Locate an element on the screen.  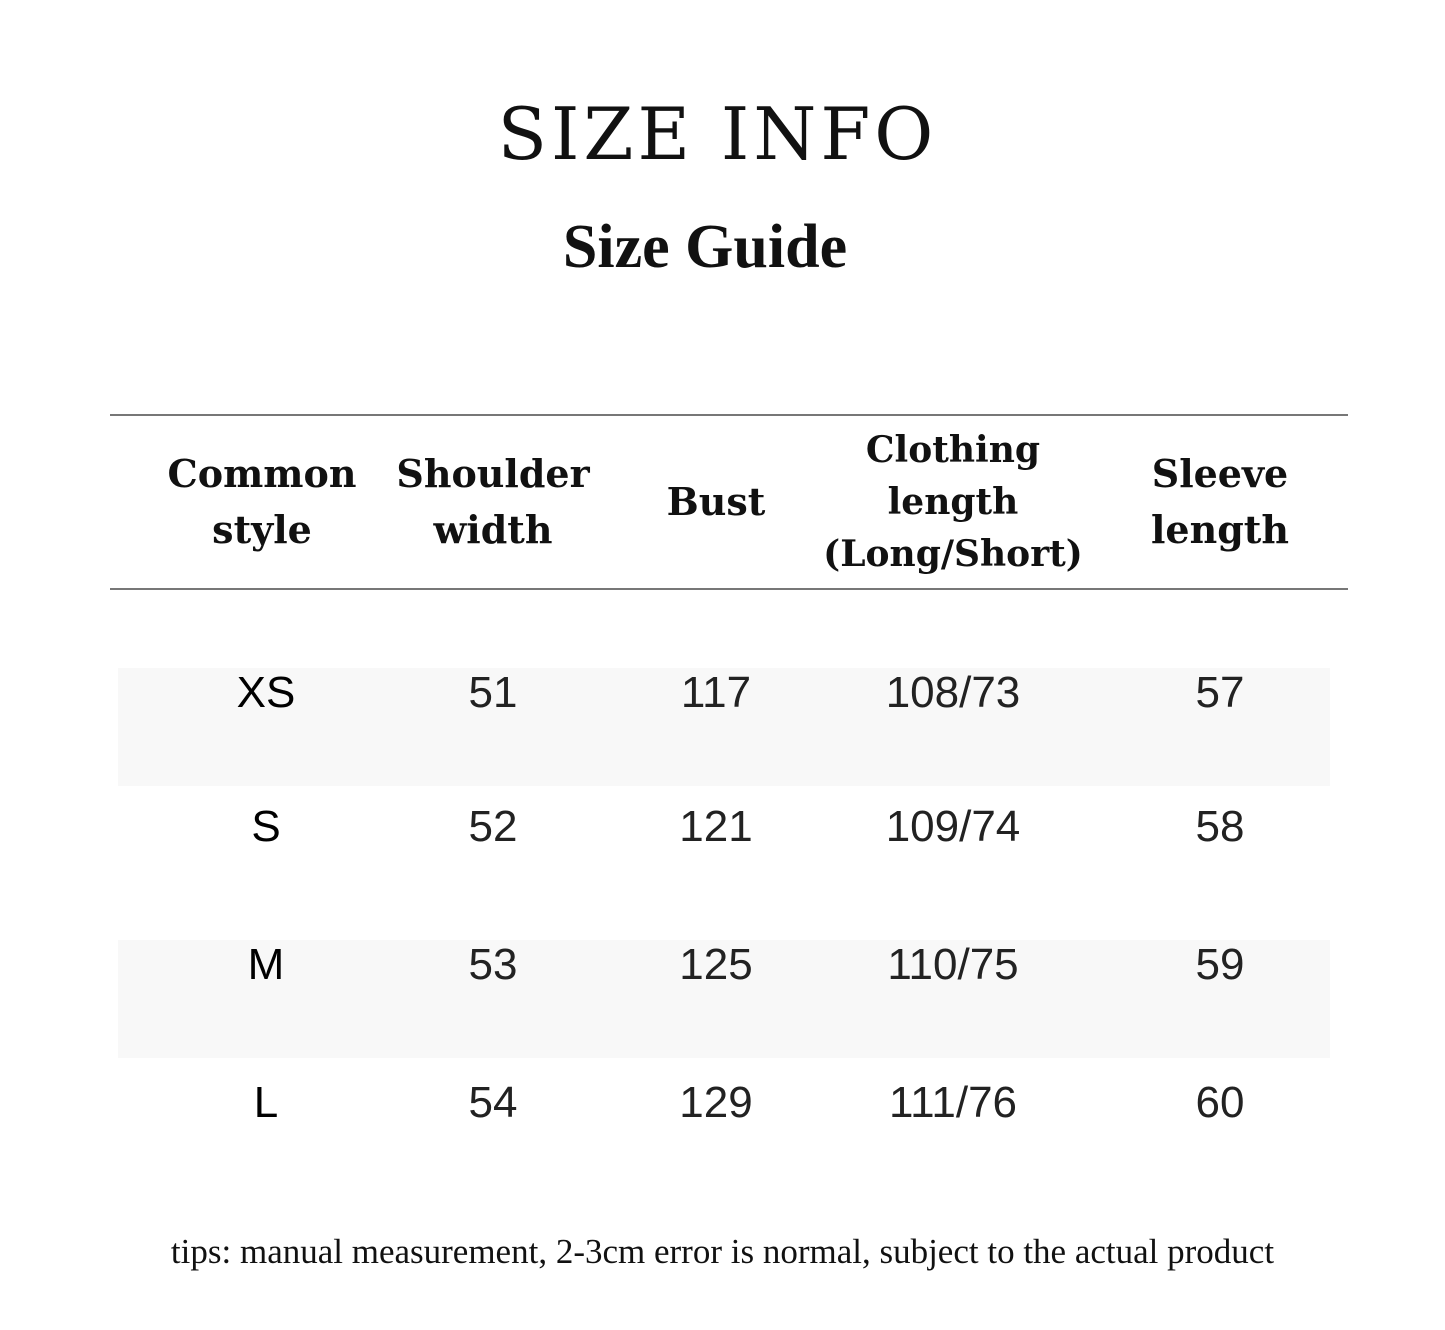
size-label: S is located at coordinates (266, 826).